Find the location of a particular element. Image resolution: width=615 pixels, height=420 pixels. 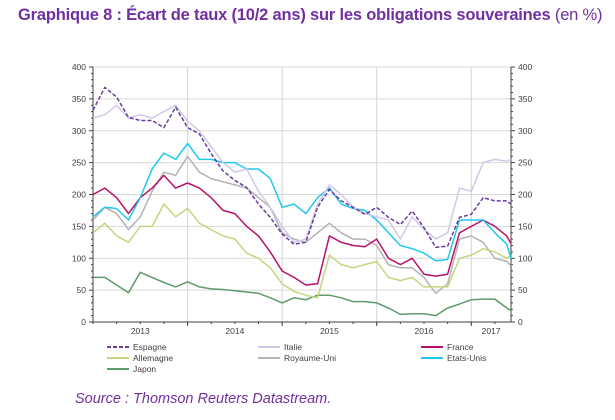

legend-item: France is located at coordinates (447, 347).